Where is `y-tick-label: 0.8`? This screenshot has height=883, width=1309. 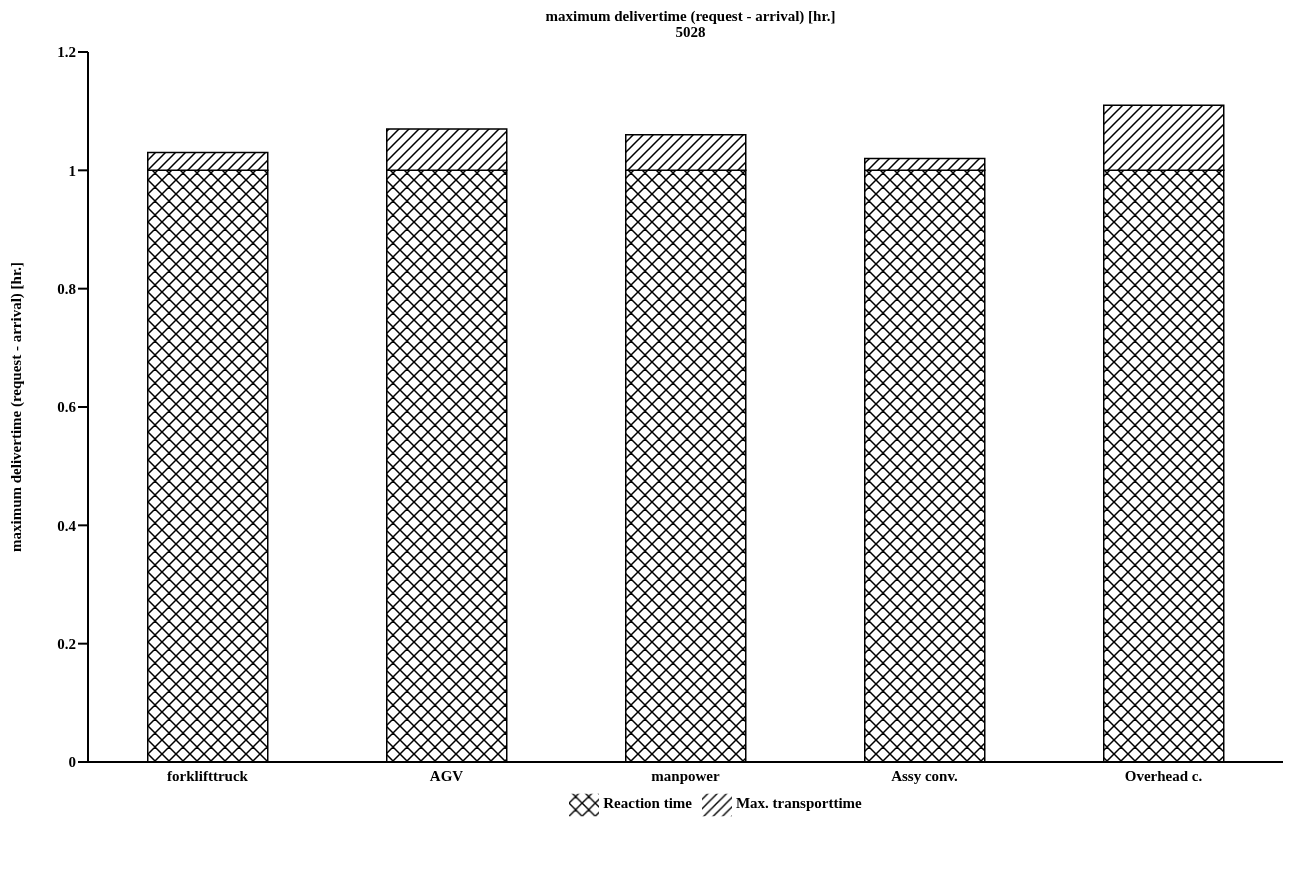 y-tick-label: 0.8 is located at coordinates (66, 288).